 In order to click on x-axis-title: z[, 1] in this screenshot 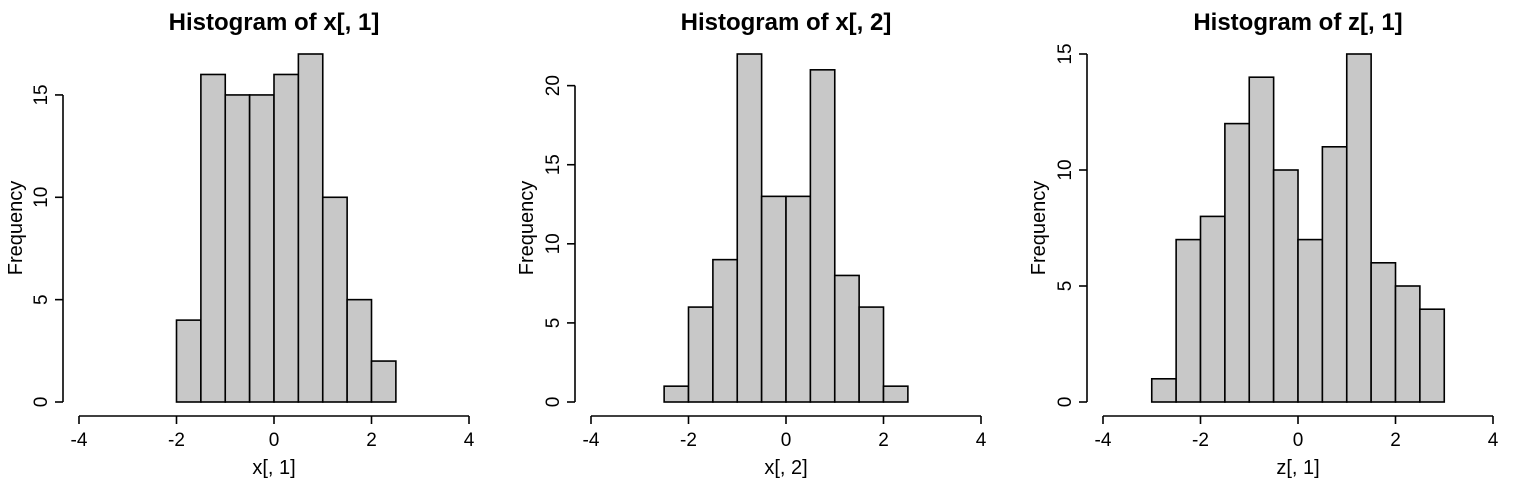, I will do `click(1297, 468)`.